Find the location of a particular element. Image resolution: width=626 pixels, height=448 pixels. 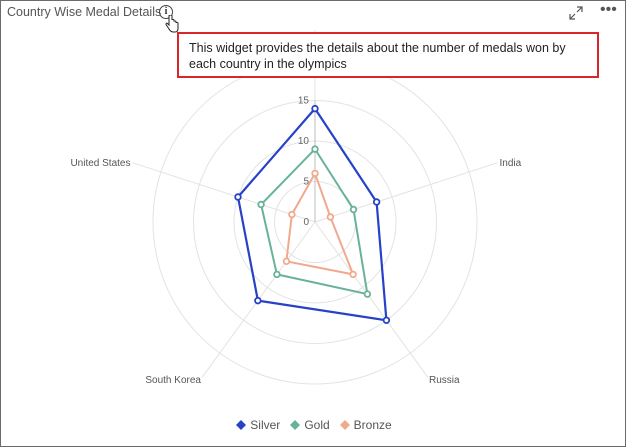

category-label: Russia is located at coordinates (444, 380).